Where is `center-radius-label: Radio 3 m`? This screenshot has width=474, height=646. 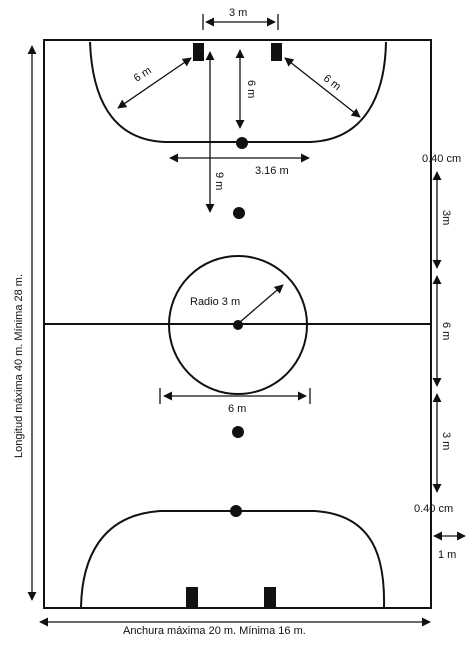
center-radius-label: Radio 3 m is located at coordinates (215, 302).